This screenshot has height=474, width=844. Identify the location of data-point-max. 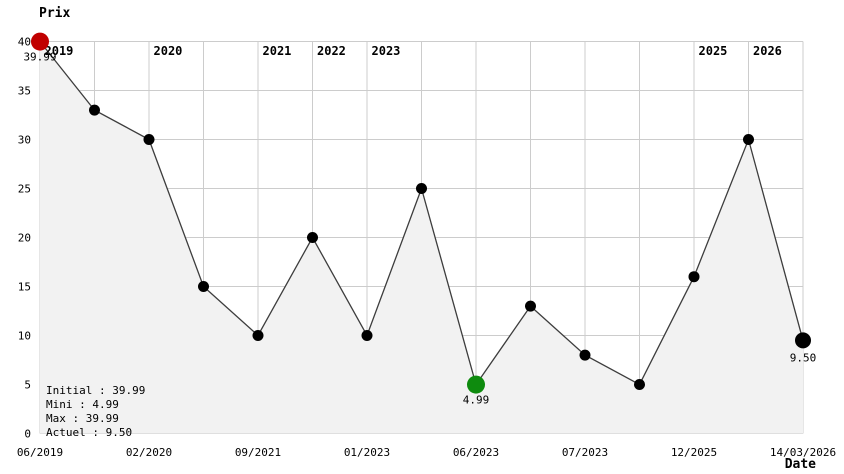
(40, 41).